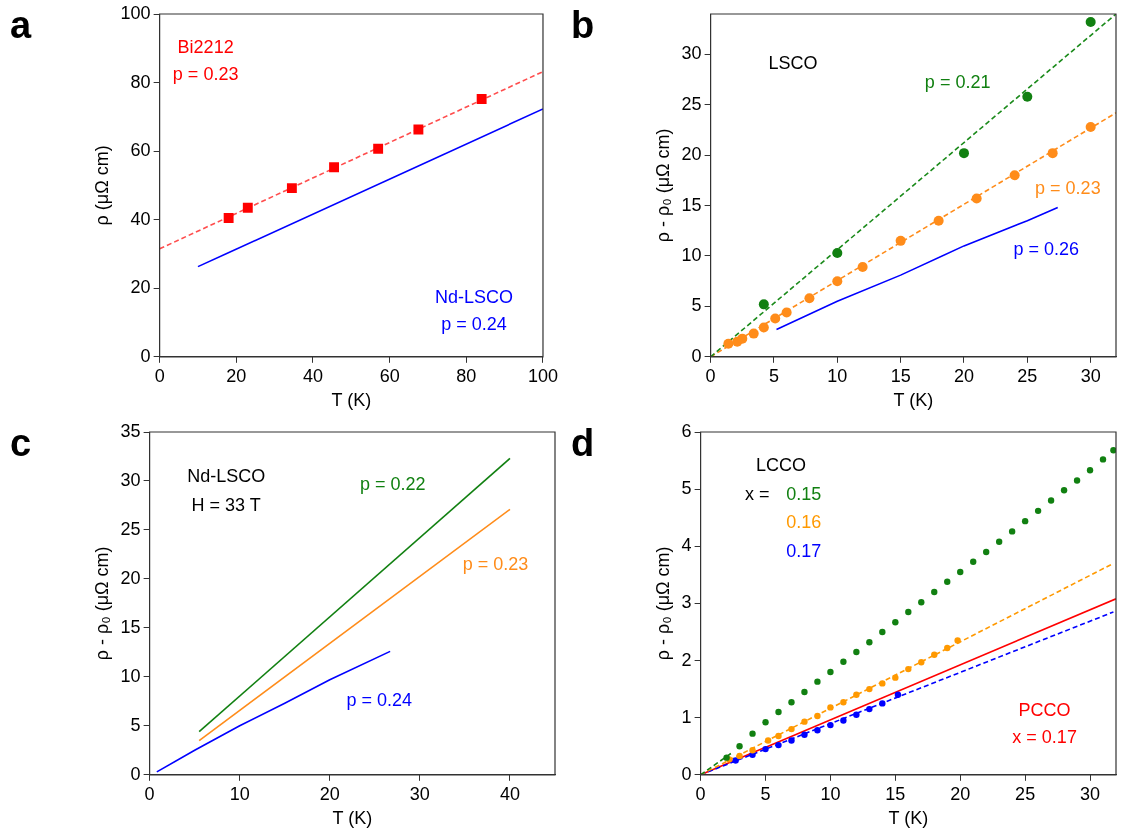 The height and width of the screenshot is (836, 1123). Describe the element at coordinates (1025, 793) in the screenshot. I see `x-tick-label: 25` at that location.